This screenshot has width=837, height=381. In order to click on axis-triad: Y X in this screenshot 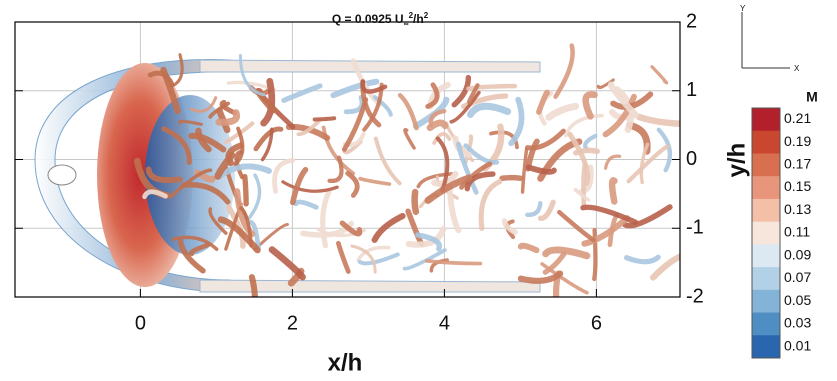, I will do `click(770, 38)`.